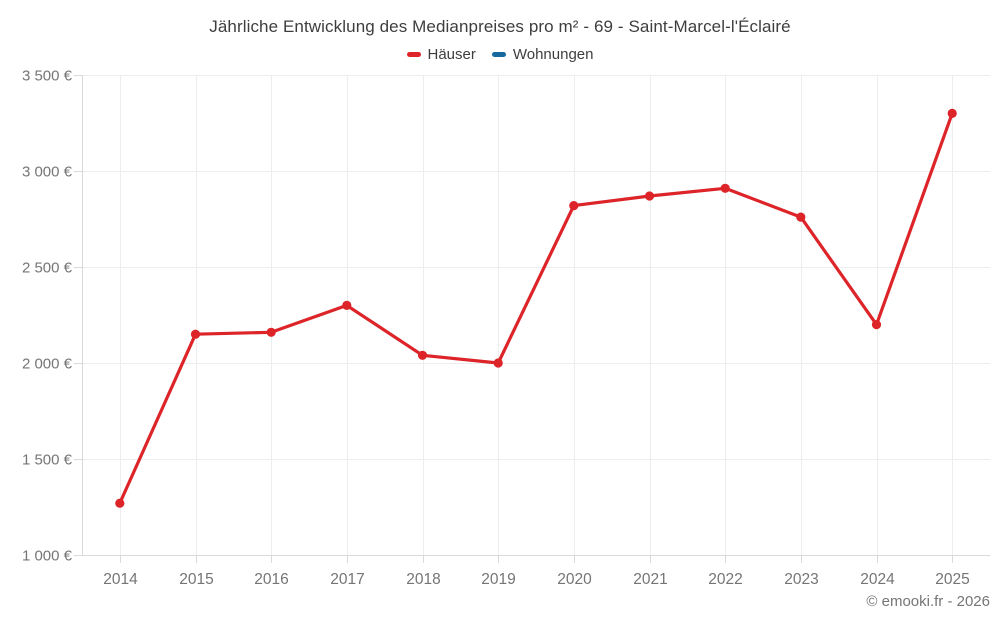 This screenshot has width=1000, height=625. Describe the element at coordinates (347, 305) in the screenshot. I see `data-point-hauser-2017` at that location.